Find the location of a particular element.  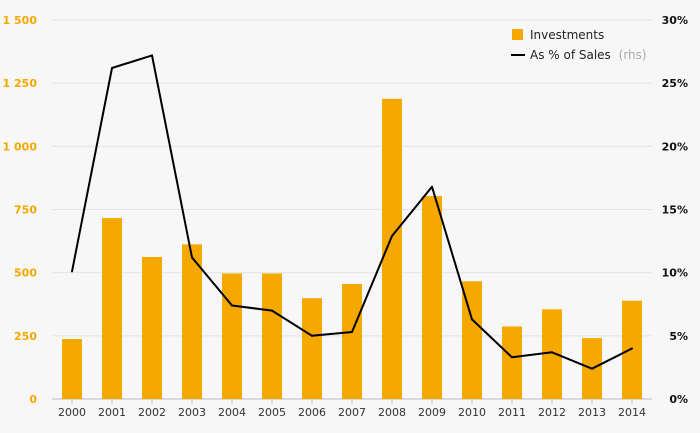

left-tick-label: 500 is located at coordinates (25, 273).